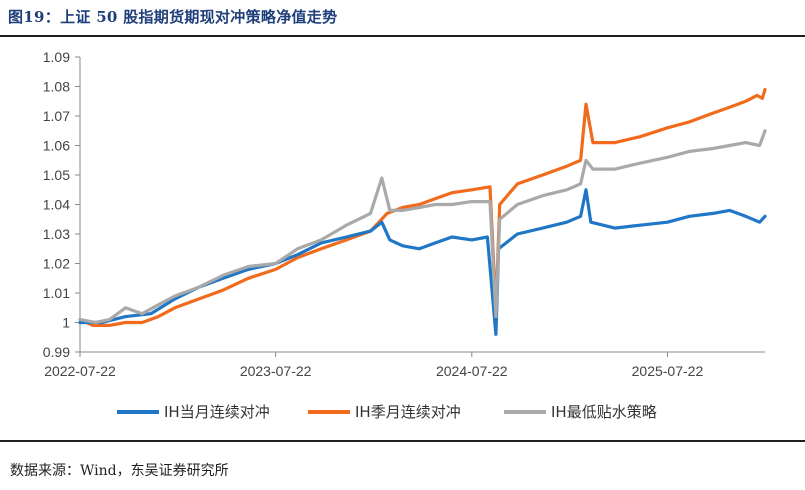  What do you see at coordinates (56, 87) in the screenshot?
I see `y-tick-label: 1.08` at bounding box center [56, 87].